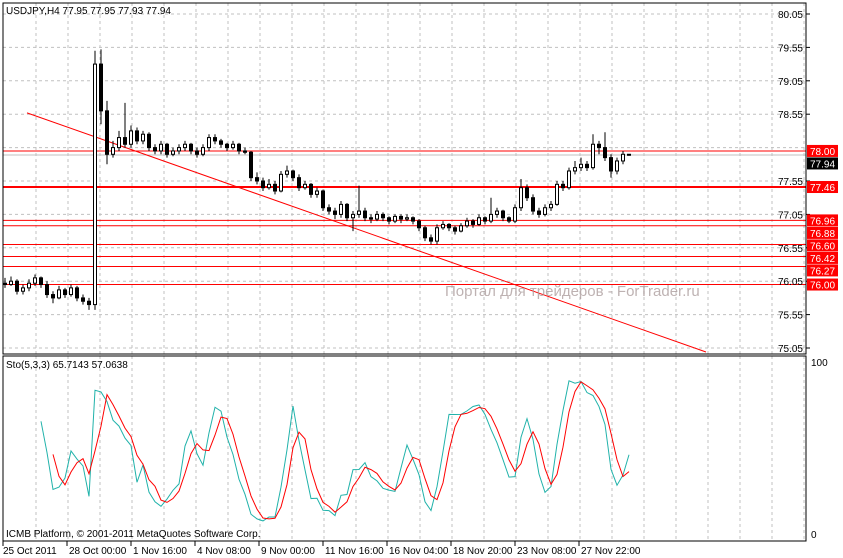 Image resolution: width=843 pixels, height=558 pixels. I want to click on current-price-label: 77.94, so click(822, 164).